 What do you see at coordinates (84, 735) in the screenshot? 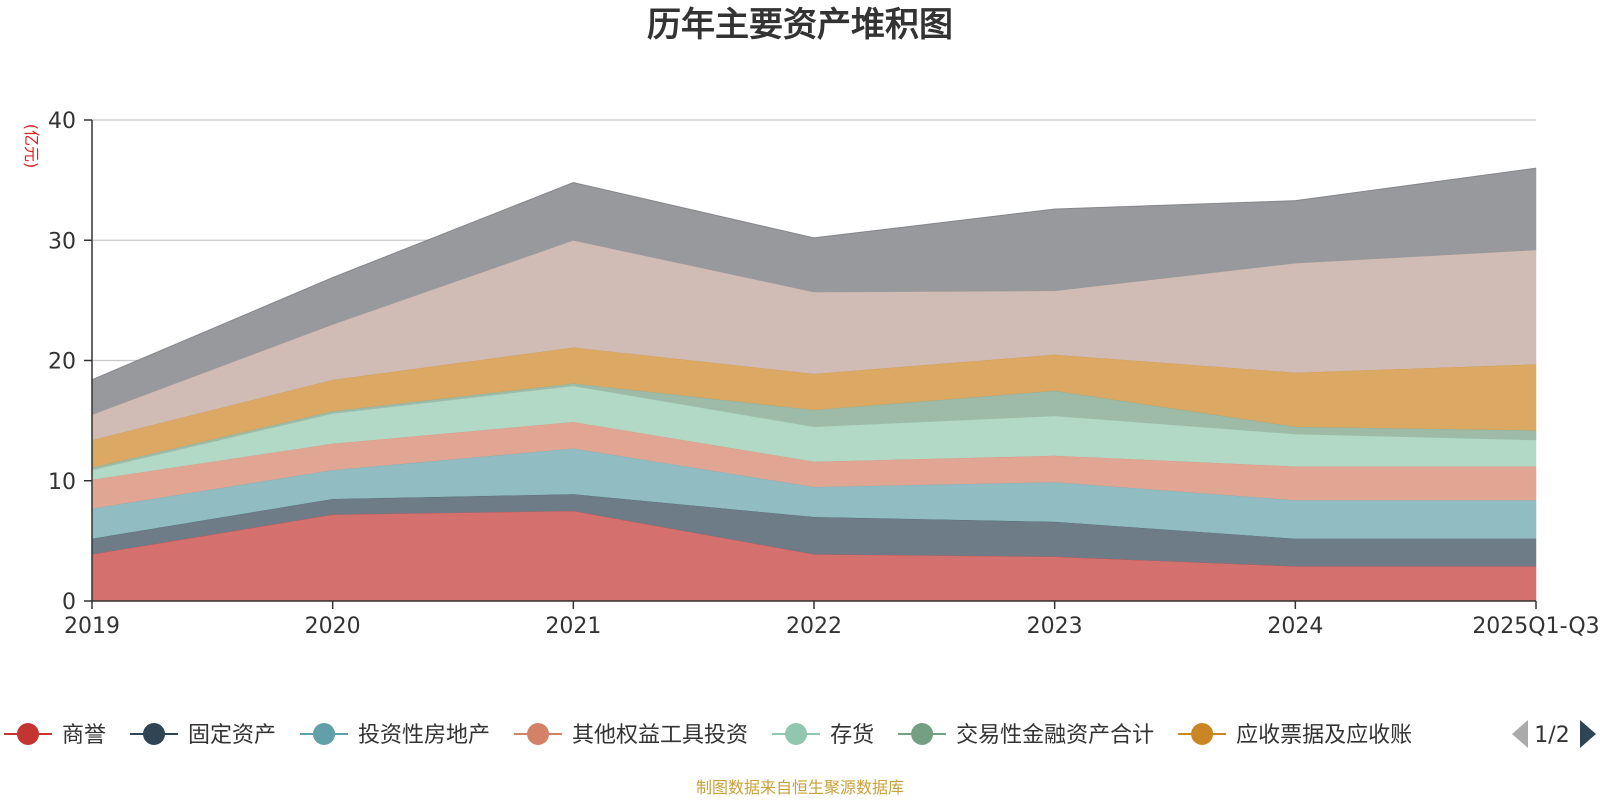
I see `legend-label: 商誉` at bounding box center [84, 735].